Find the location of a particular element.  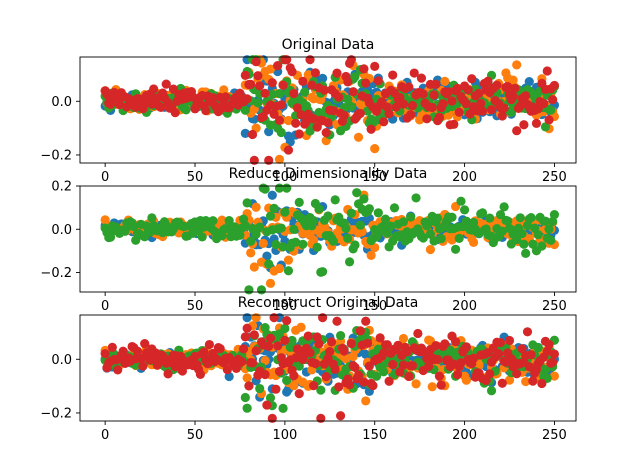

y-tick-label: 0.2 is located at coordinates (61, 187).